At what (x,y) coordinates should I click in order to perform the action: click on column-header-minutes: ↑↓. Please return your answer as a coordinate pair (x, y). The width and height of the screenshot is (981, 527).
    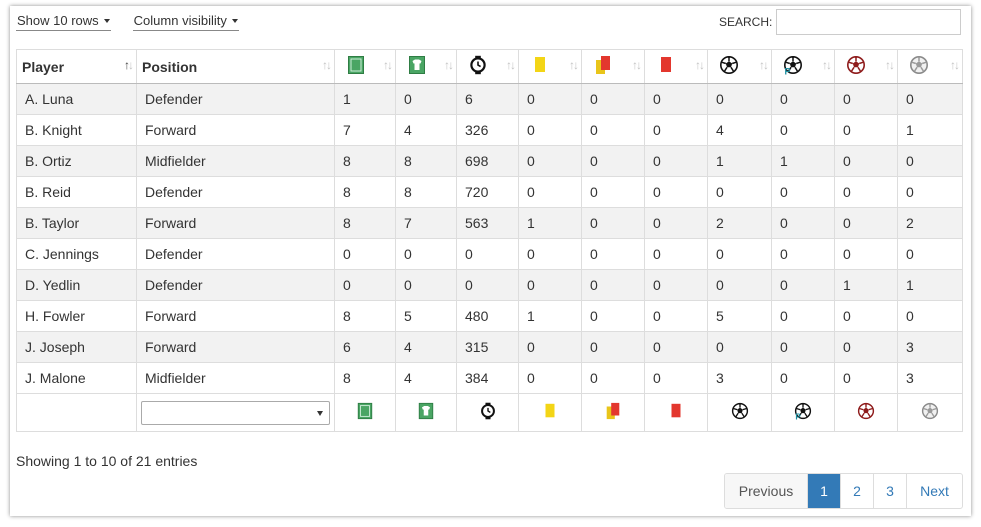
    Looking at the image, I should click on (487, 66).